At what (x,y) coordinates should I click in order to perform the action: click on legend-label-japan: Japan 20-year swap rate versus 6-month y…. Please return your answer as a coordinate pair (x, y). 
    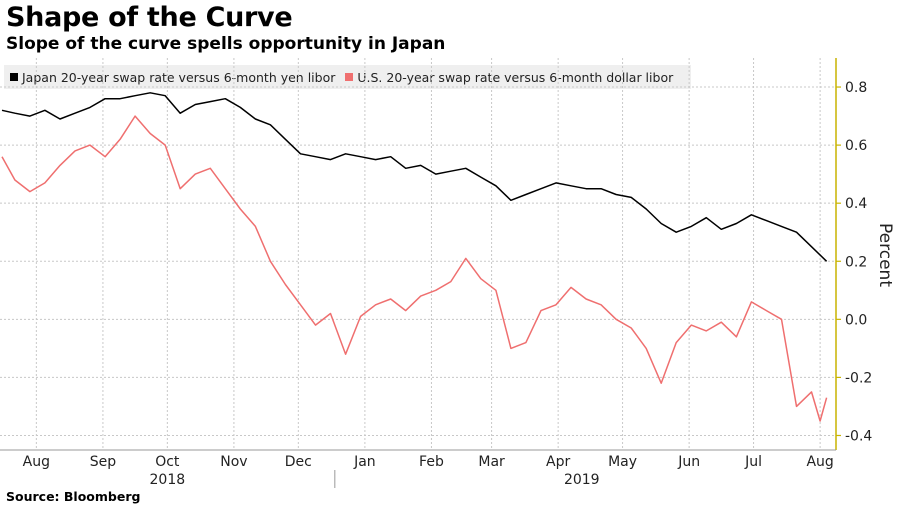
    Looking at the image, I should click on (179, 77).